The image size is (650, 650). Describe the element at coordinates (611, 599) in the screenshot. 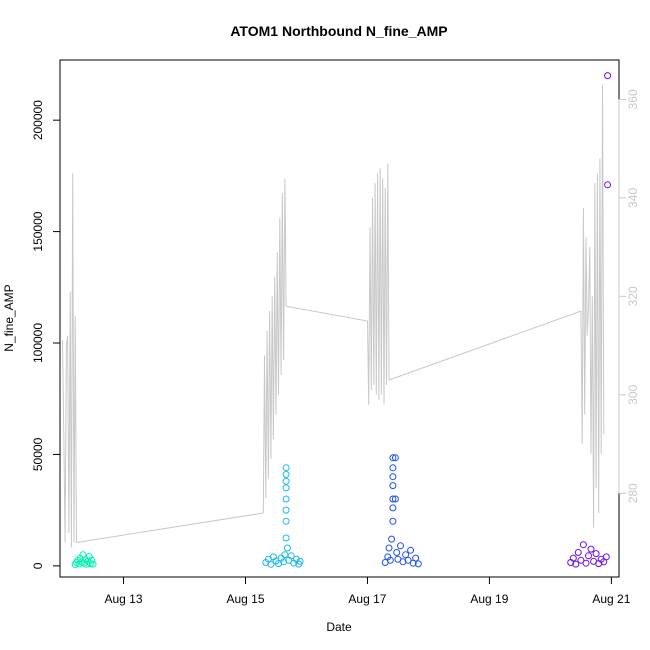

I see `x-tick-label: Aug 21` at that location.